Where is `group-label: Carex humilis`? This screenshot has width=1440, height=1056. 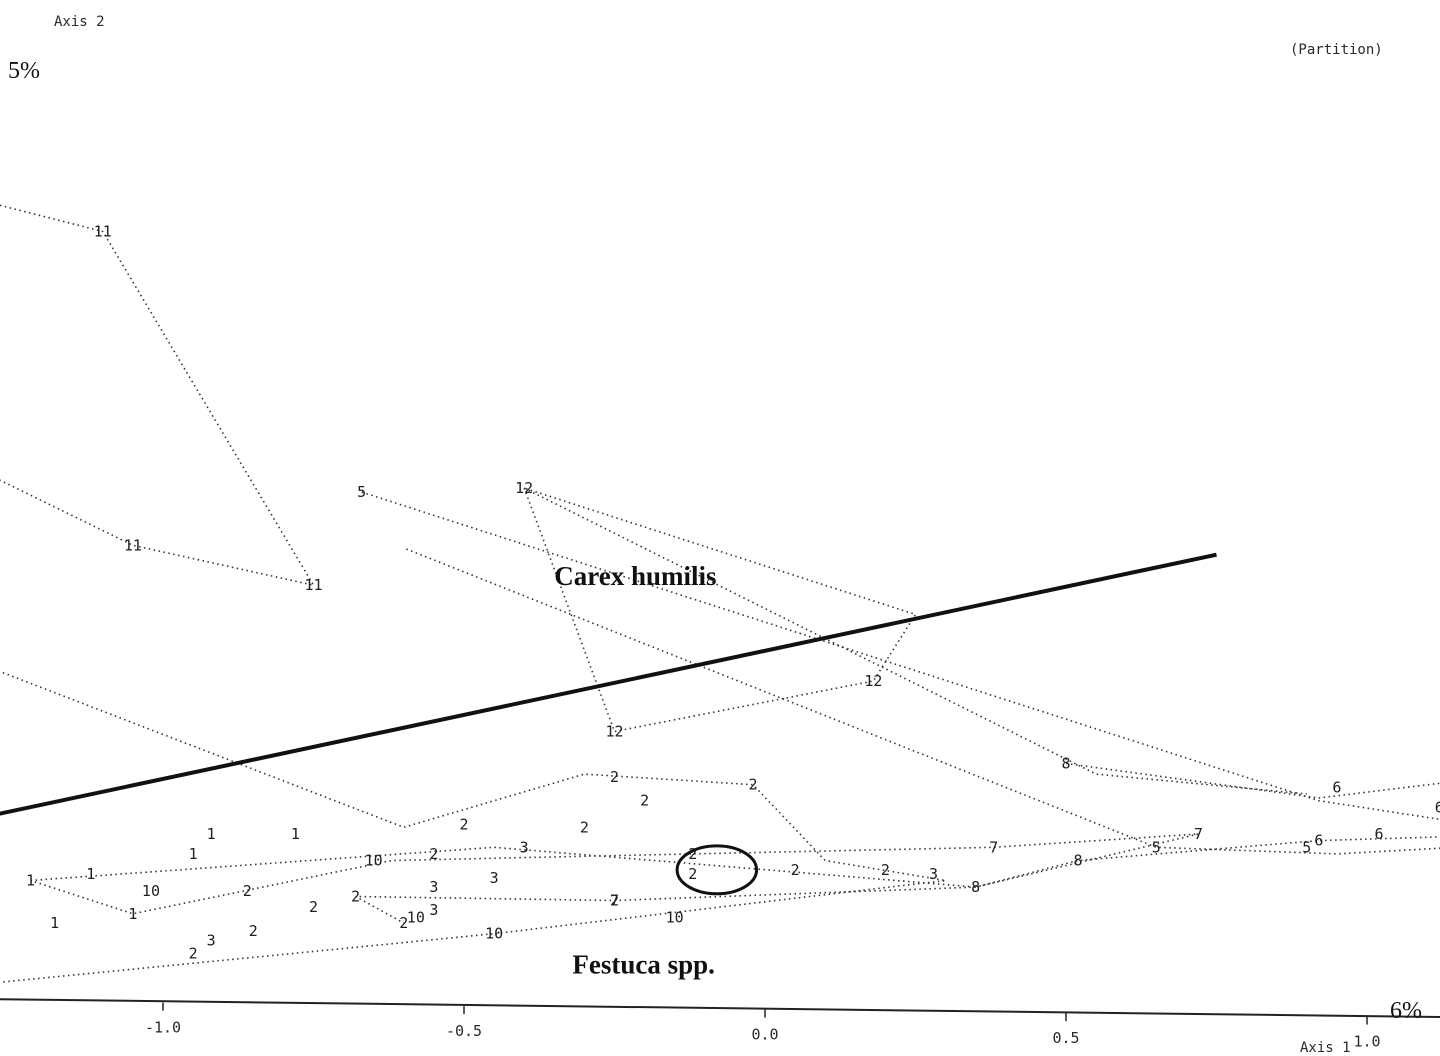 group-label: Carex humilis is located at coordinates (635, 576).